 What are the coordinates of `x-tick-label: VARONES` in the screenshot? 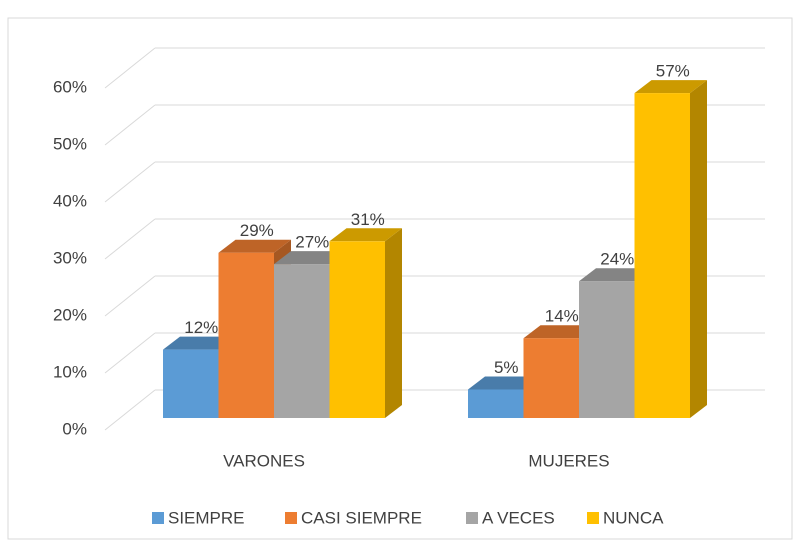 It's located at (264, 460).